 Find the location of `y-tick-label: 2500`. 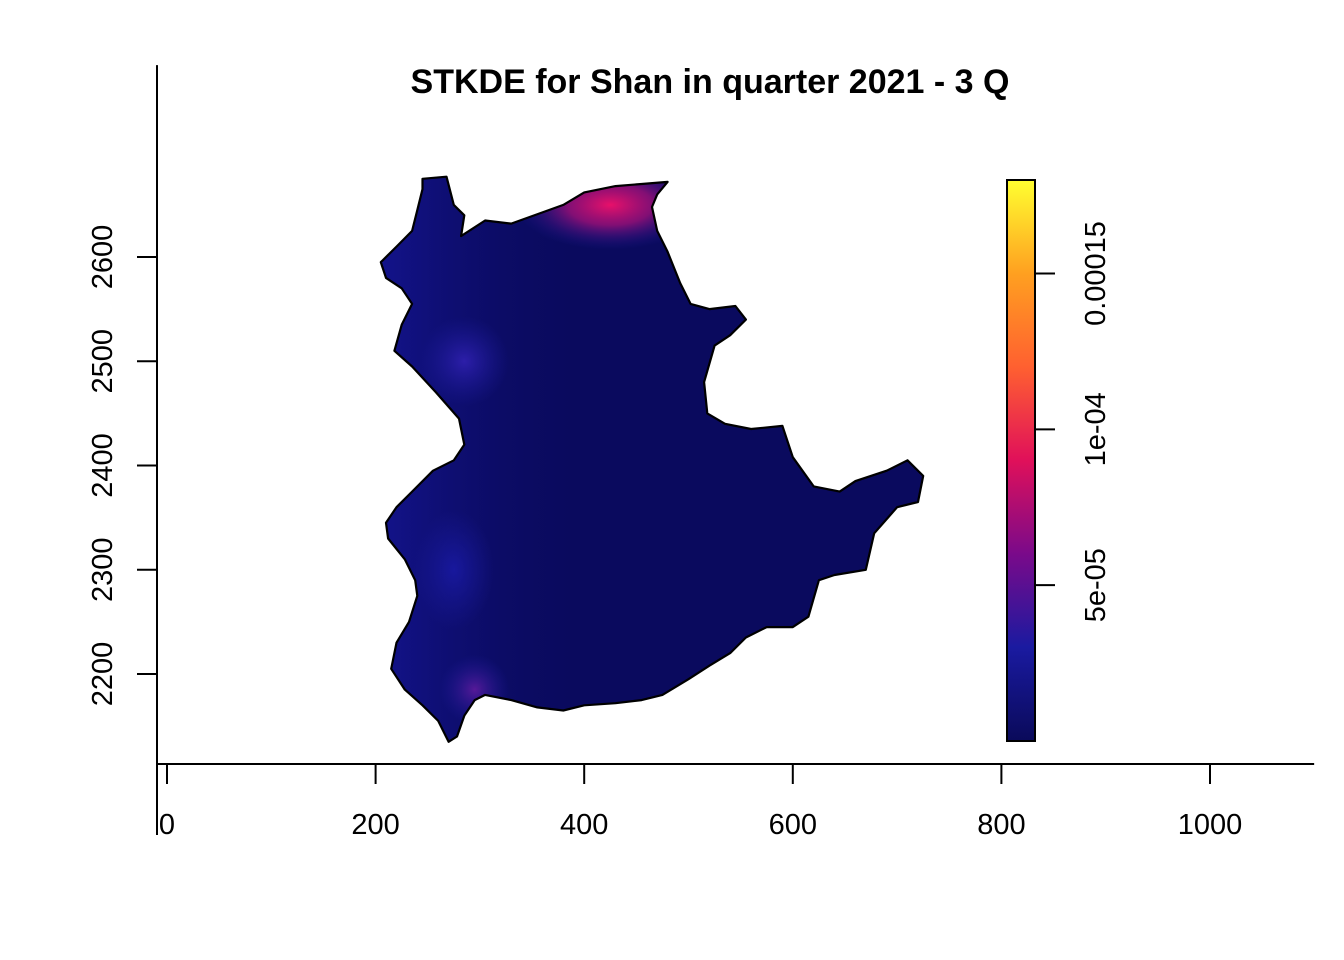

y-tick-label: 2500 is located at coordinates (103, 361).